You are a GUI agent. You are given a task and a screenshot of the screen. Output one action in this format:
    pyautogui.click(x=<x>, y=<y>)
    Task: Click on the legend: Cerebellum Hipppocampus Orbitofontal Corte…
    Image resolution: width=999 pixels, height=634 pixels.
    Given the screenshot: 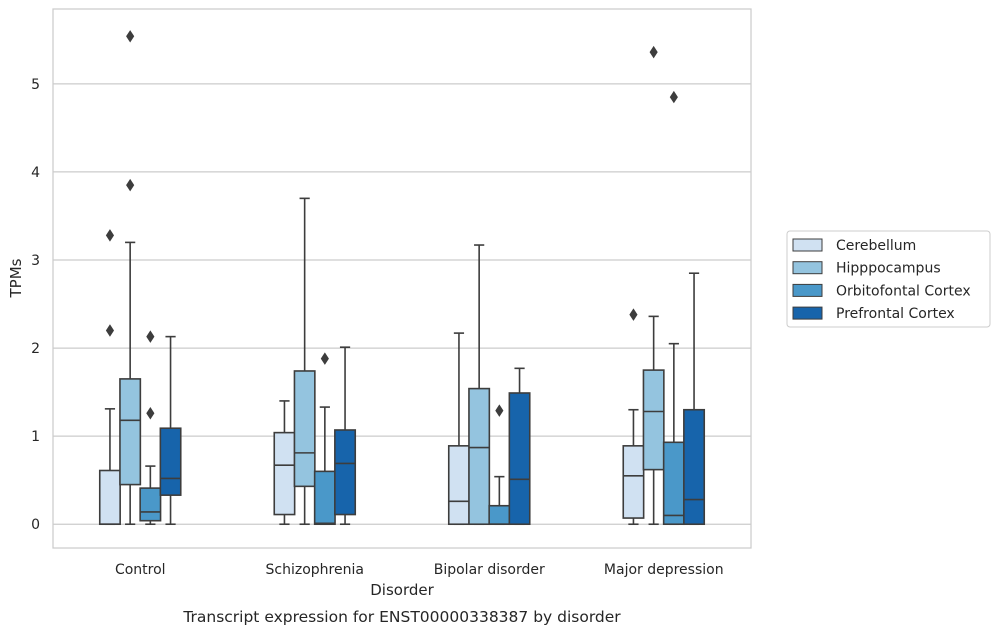 What is the action you would take?
    pyautogui.click(x=888, y=279)
    